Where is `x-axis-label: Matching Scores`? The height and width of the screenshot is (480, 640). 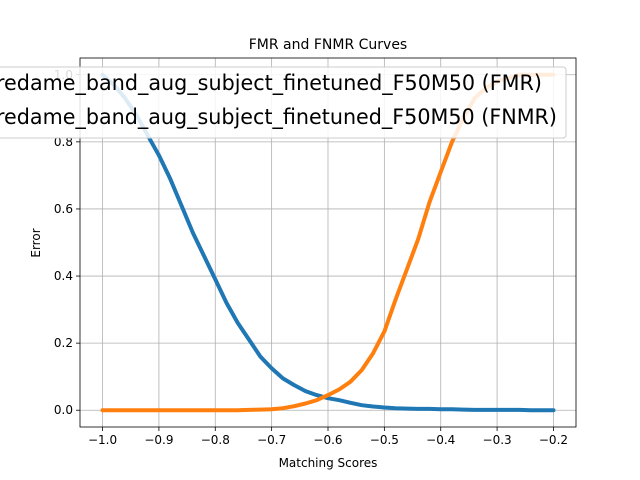
x-axis-label: Matching Scores is located at coordinates (328, 463).